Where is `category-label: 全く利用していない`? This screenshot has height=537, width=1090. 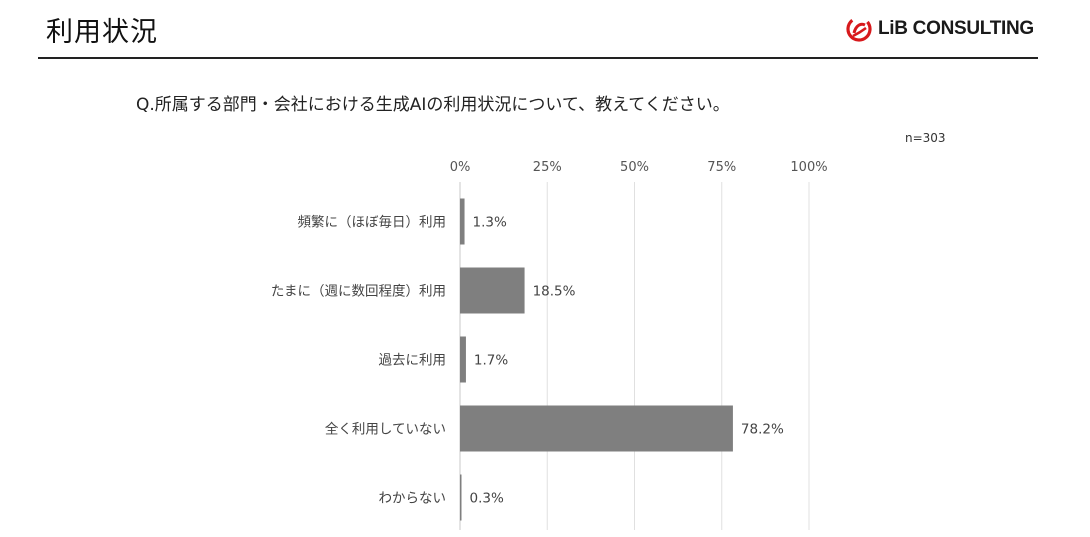 category-label: 全く利用していない is located at coordinates (385, 429).